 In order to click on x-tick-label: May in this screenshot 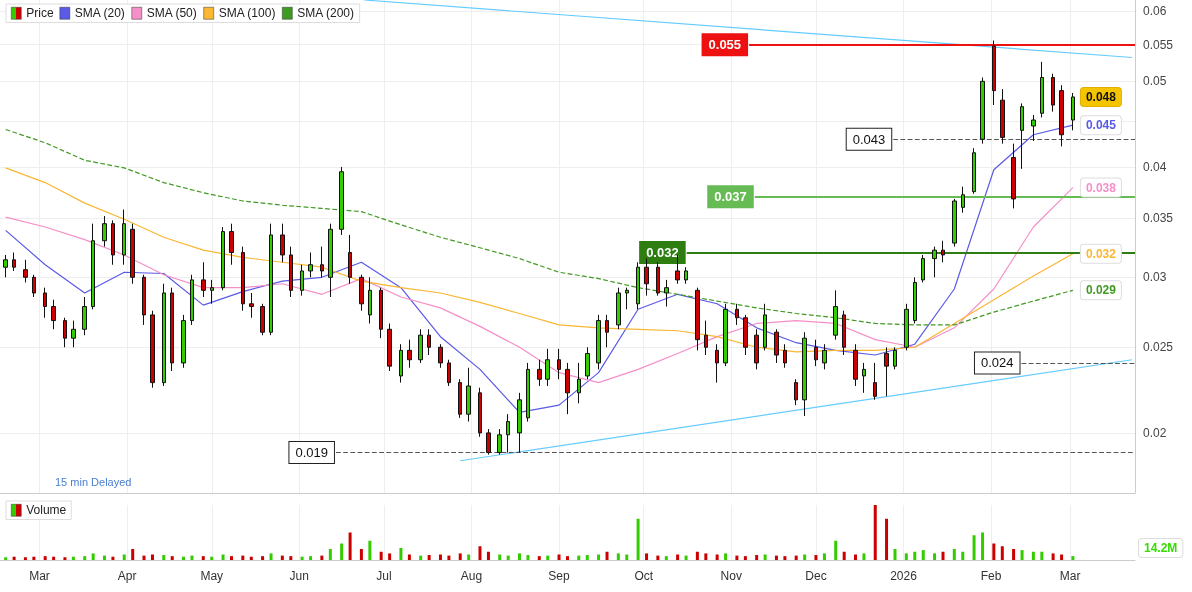, I will do `click(212, 576)`.